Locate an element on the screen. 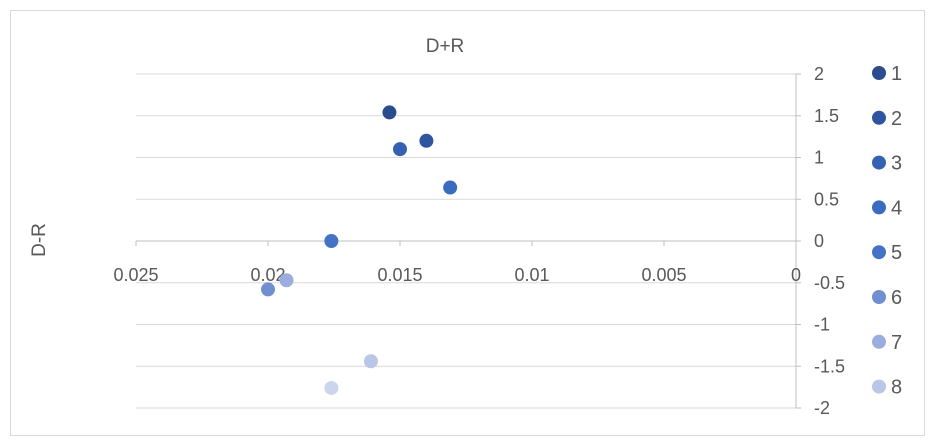  legend-label: 7 is located at coordinates (896, 343).